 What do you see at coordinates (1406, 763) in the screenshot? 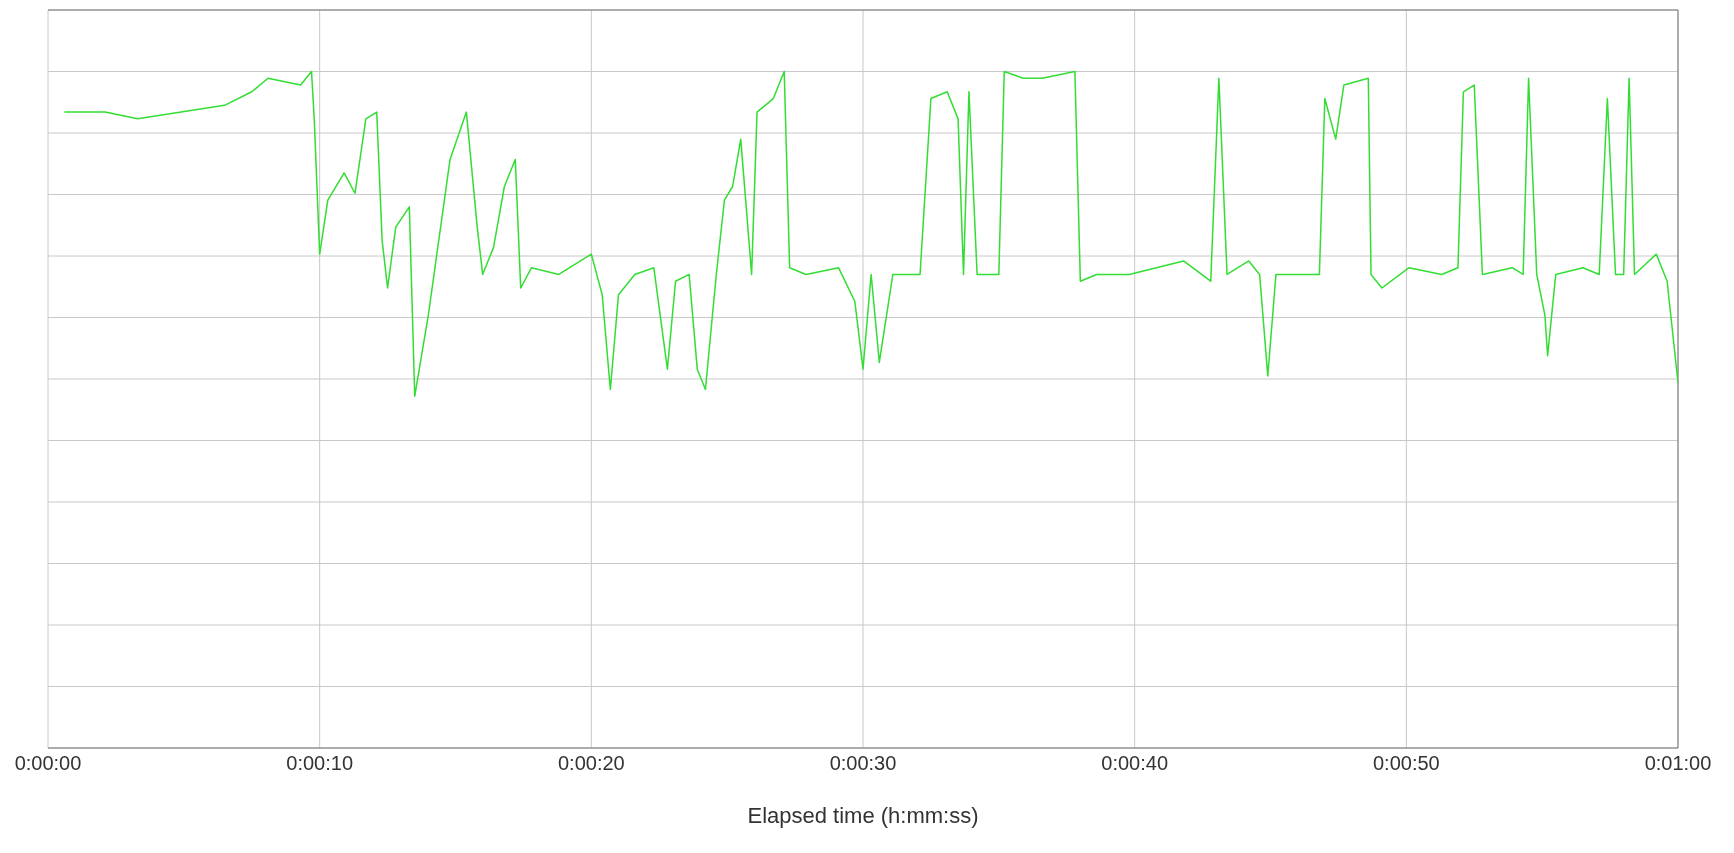
I see `x-tick-label: 0:00:50` at bounding box center [1406, 763].